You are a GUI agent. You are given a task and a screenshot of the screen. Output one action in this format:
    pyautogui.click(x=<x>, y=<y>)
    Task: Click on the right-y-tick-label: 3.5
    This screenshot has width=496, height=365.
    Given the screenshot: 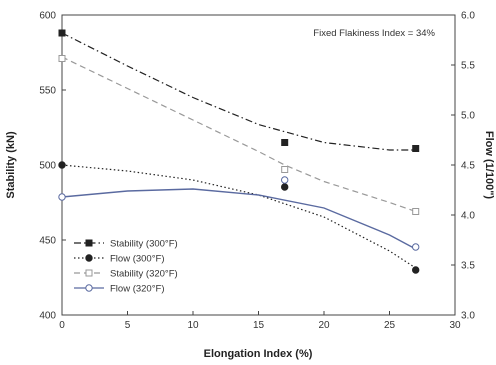 What is the action you would take?
    pyautogui.click(x=468, y=266)
    